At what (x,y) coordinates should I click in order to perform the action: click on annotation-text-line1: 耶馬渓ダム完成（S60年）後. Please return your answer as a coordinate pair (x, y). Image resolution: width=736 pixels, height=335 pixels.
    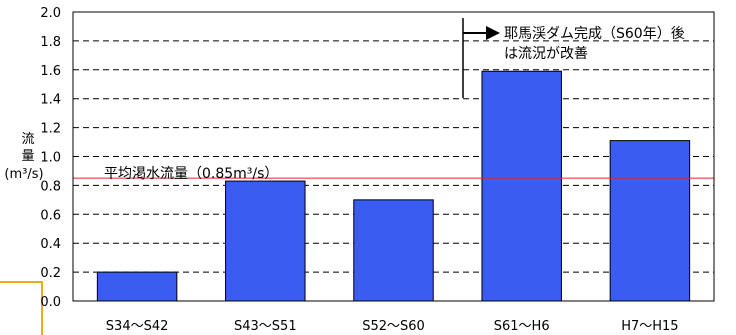
    Looking at the image, I should click on (594, 34).